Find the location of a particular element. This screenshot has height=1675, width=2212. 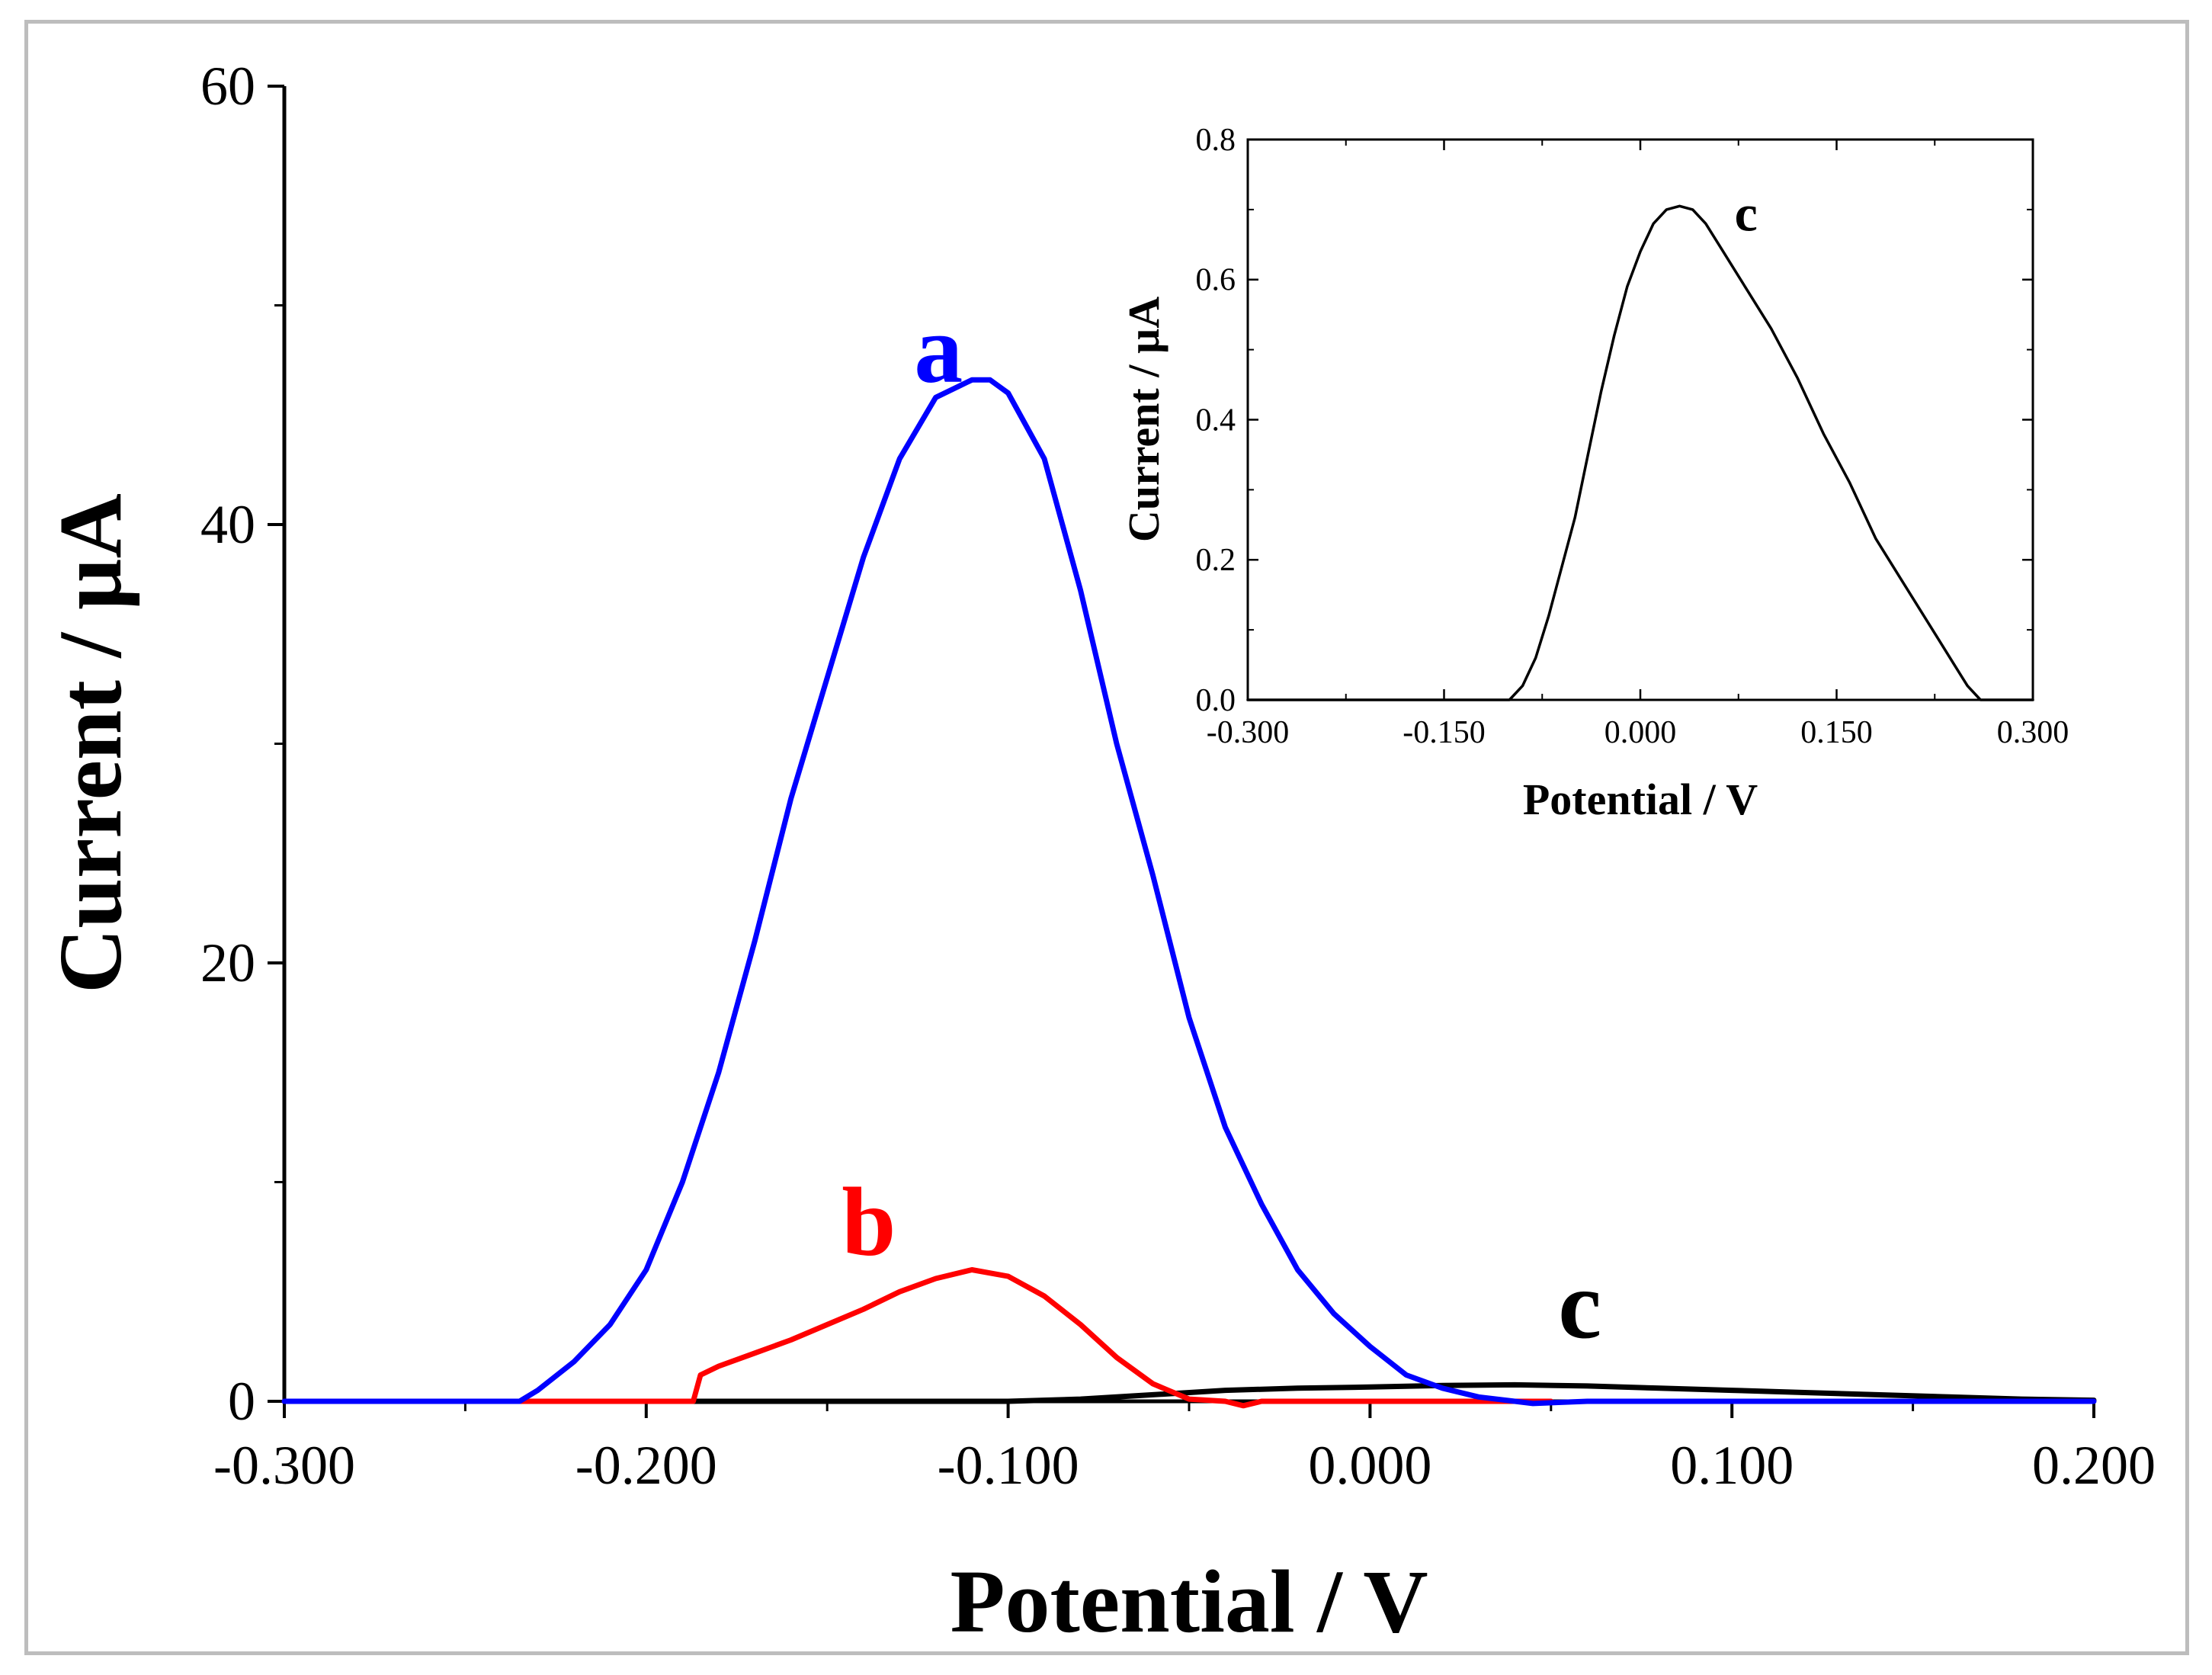

main-x-tick-label: 0.200 is located at coordinates (2094, 1465).